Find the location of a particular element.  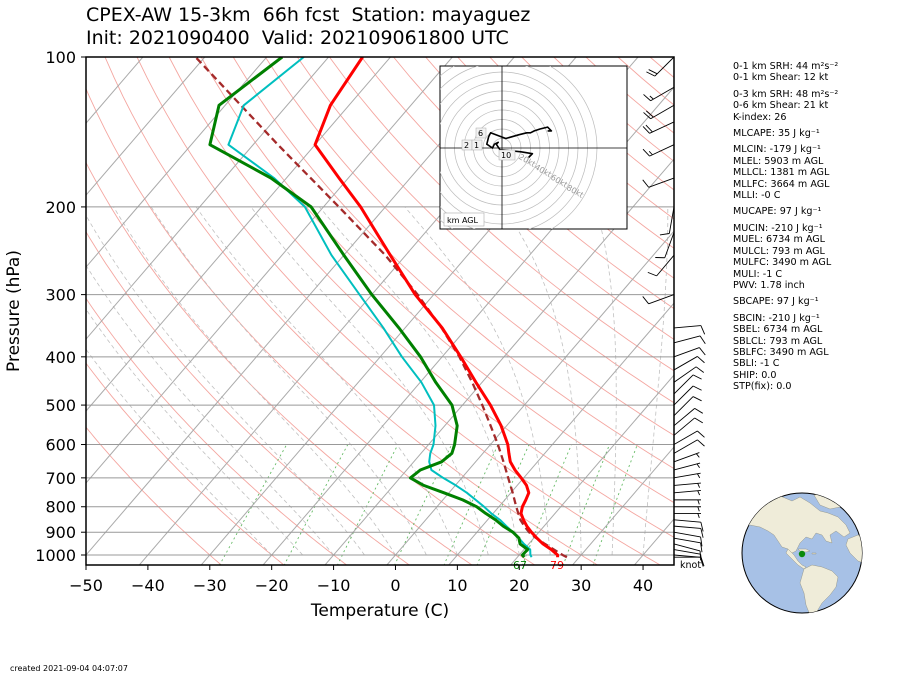

index-row: MLCAPE: 35 J kg⁻¹ is located at coordinates (776, 134).